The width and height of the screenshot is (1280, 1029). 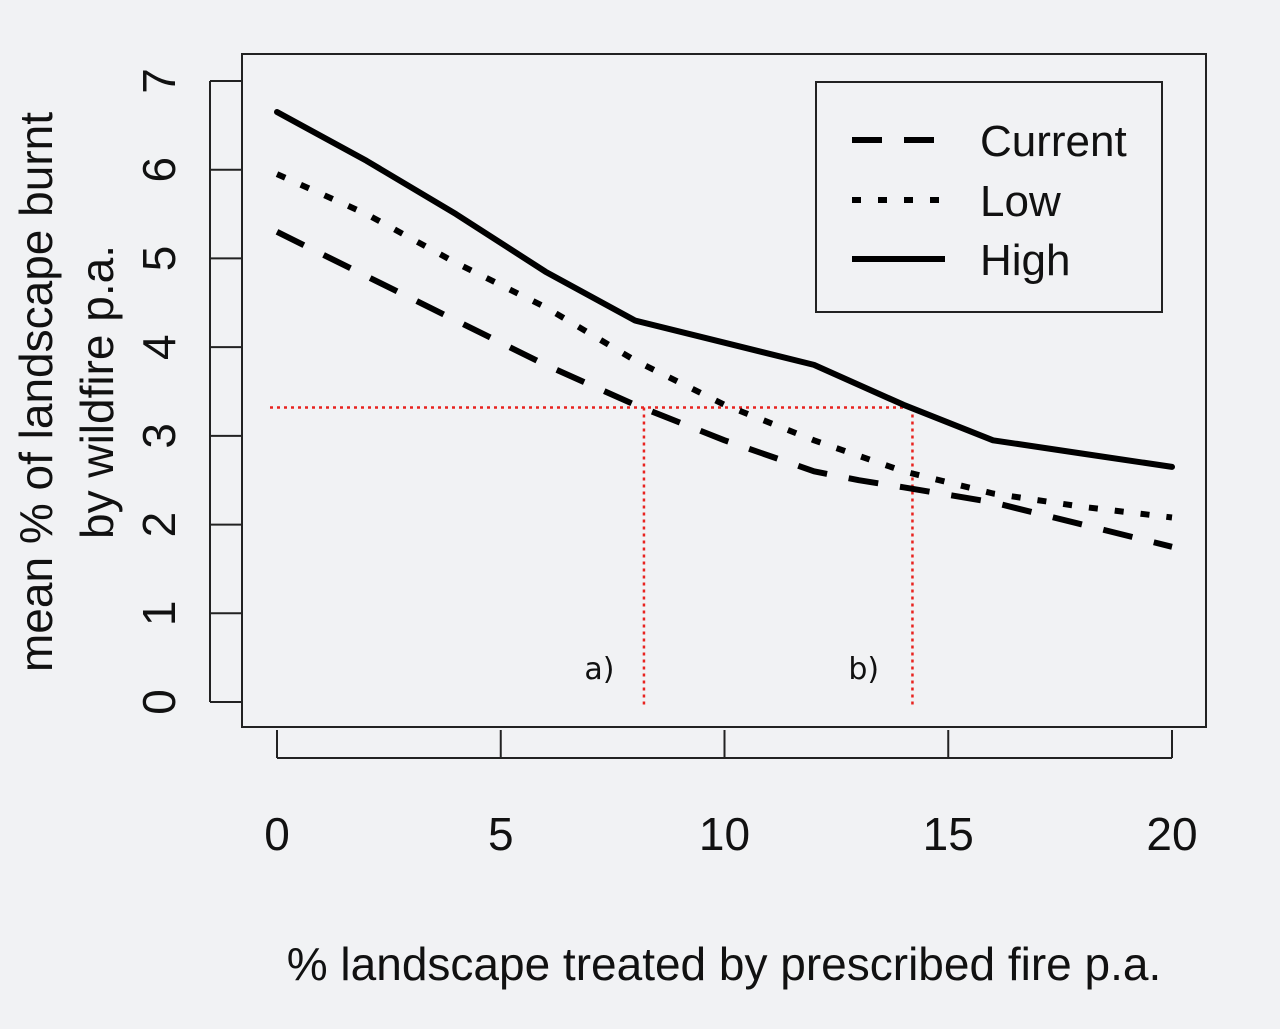 I want to click on y-tick-label: 5, so click(x=159, y=259).